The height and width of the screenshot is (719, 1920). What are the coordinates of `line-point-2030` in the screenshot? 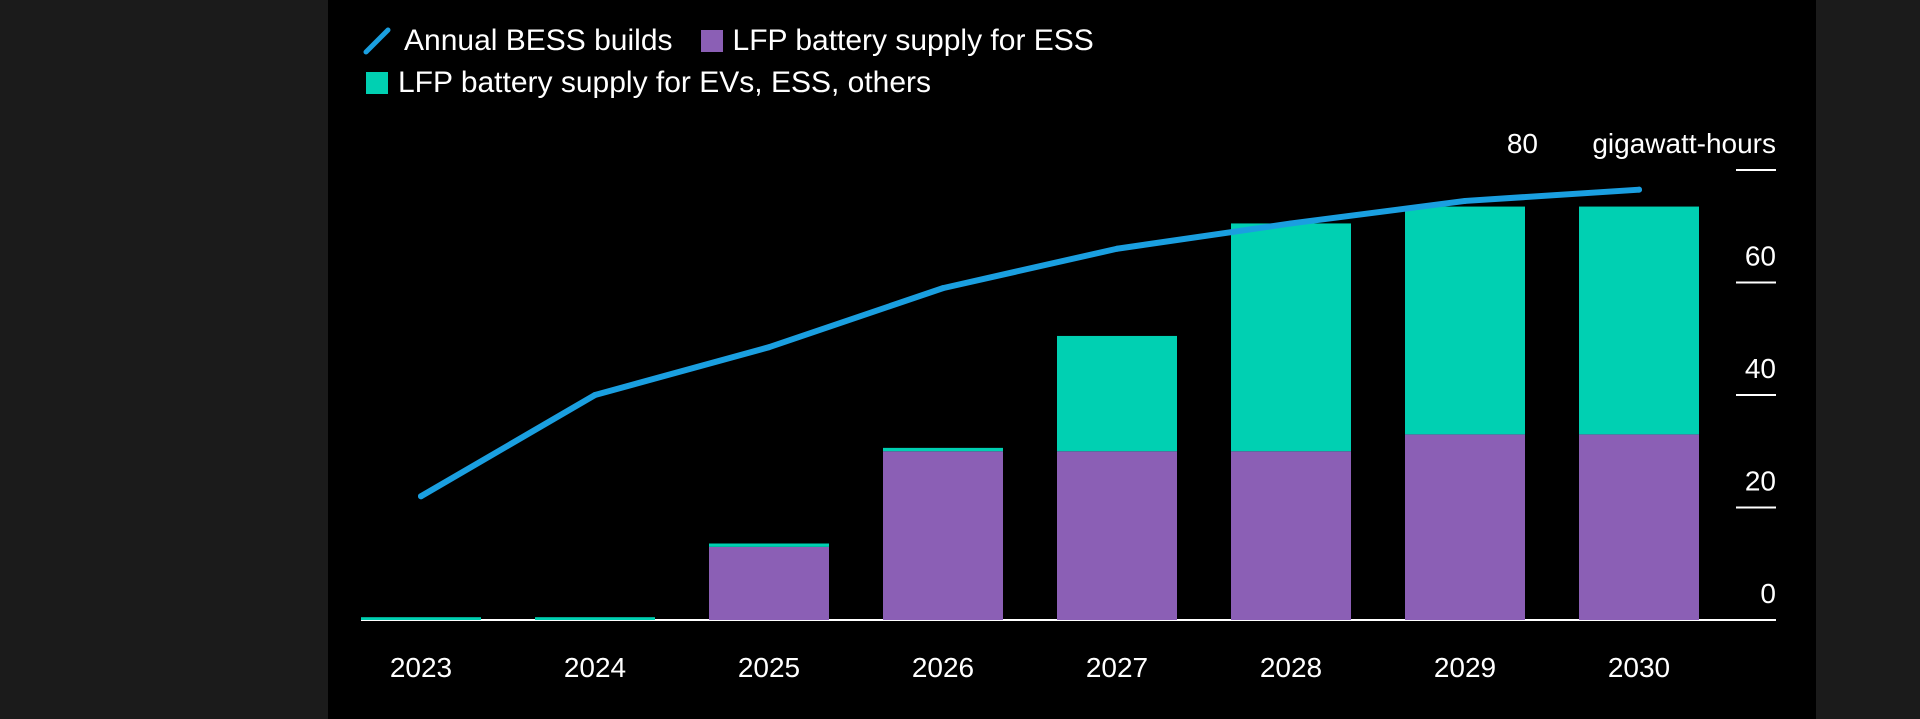 It's located at (1639, 189).